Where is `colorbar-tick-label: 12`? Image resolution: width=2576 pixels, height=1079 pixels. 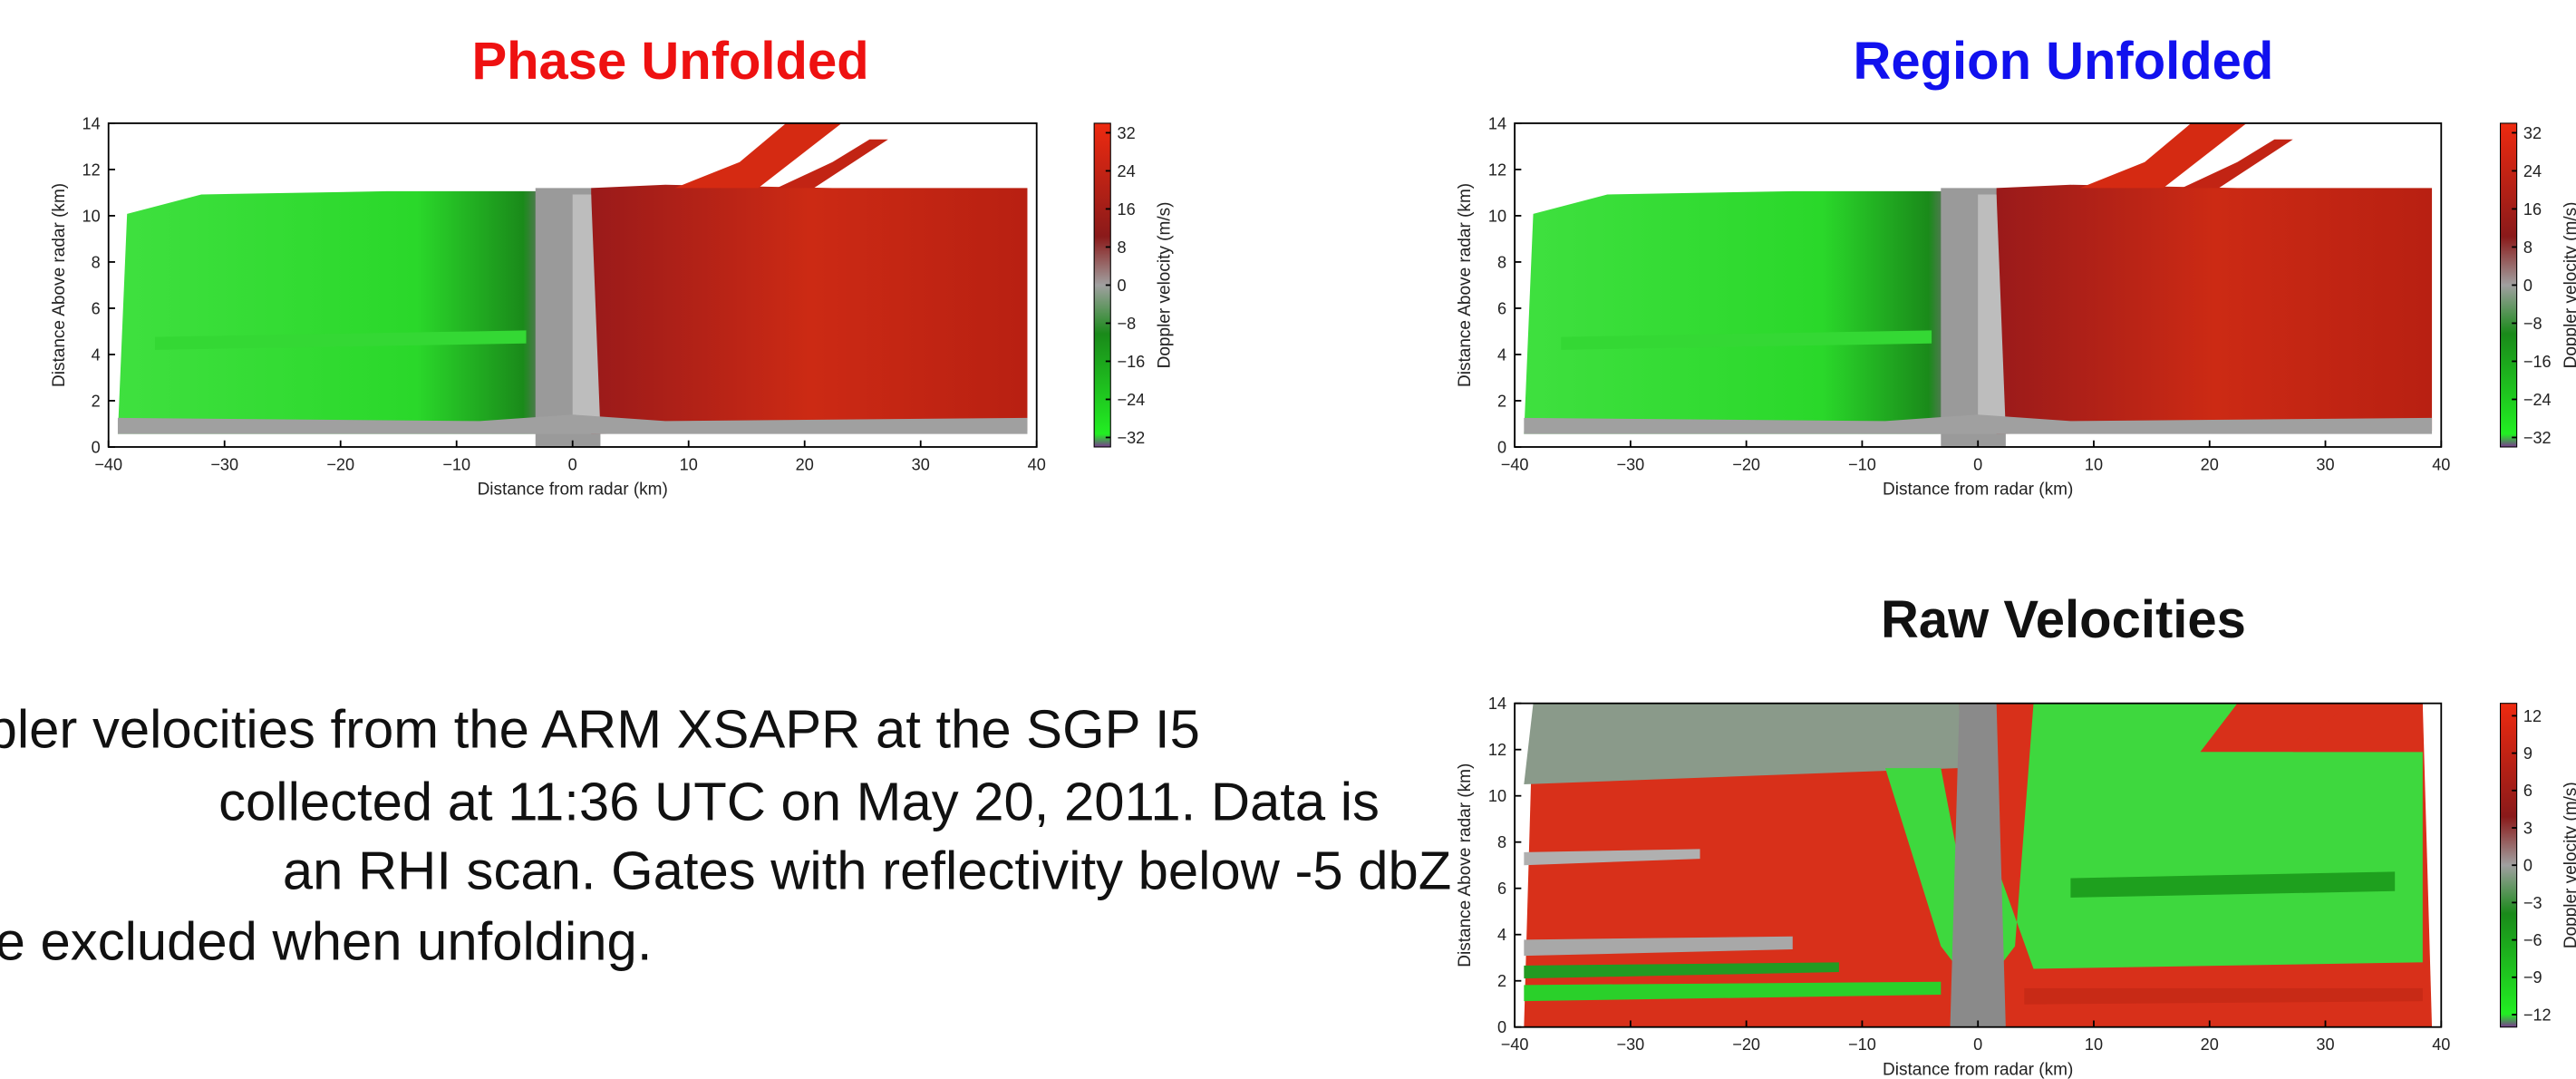 colorbar-tick-label: 12 is located at coordinates (2532, 716).